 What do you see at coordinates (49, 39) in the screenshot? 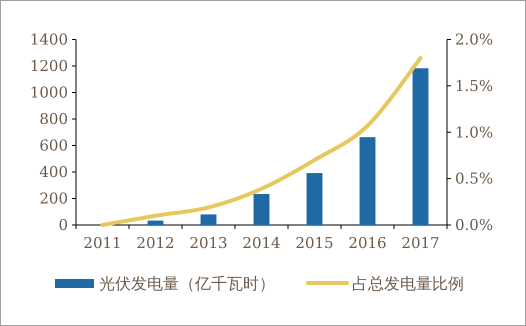
I see `y-tick-label: 1400` at bounding box center [49, 39].